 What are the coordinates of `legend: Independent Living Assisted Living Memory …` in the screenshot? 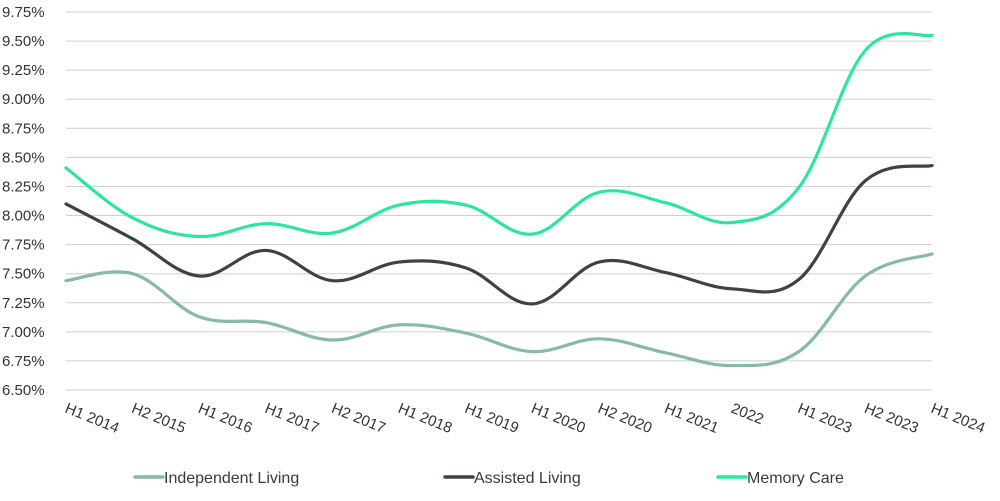 It's located at (488, 478).